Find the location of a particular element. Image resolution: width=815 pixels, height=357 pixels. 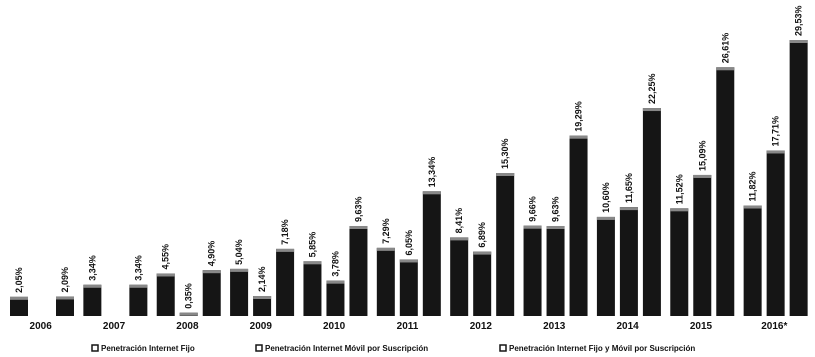

value-label: 4,55% is located at coordinates (166, 257).